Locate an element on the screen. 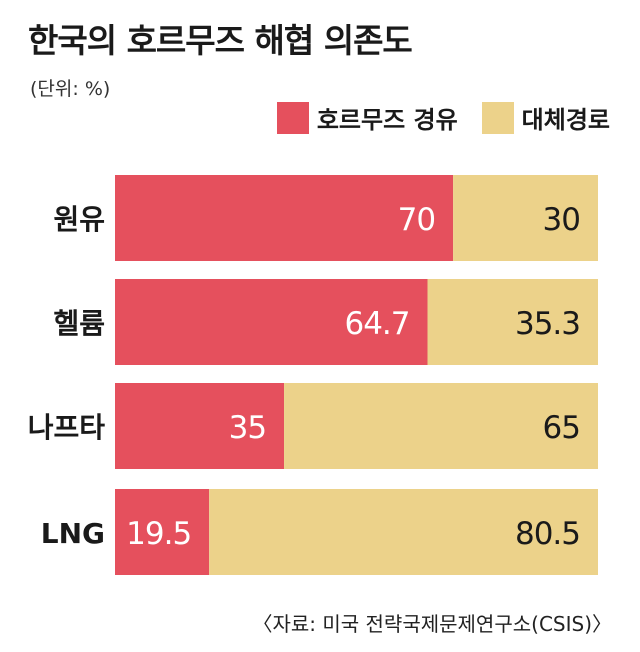 The width and height of the screenshot is (640, 652). category-label: 헬륨 is located at coordinates (79, 323).